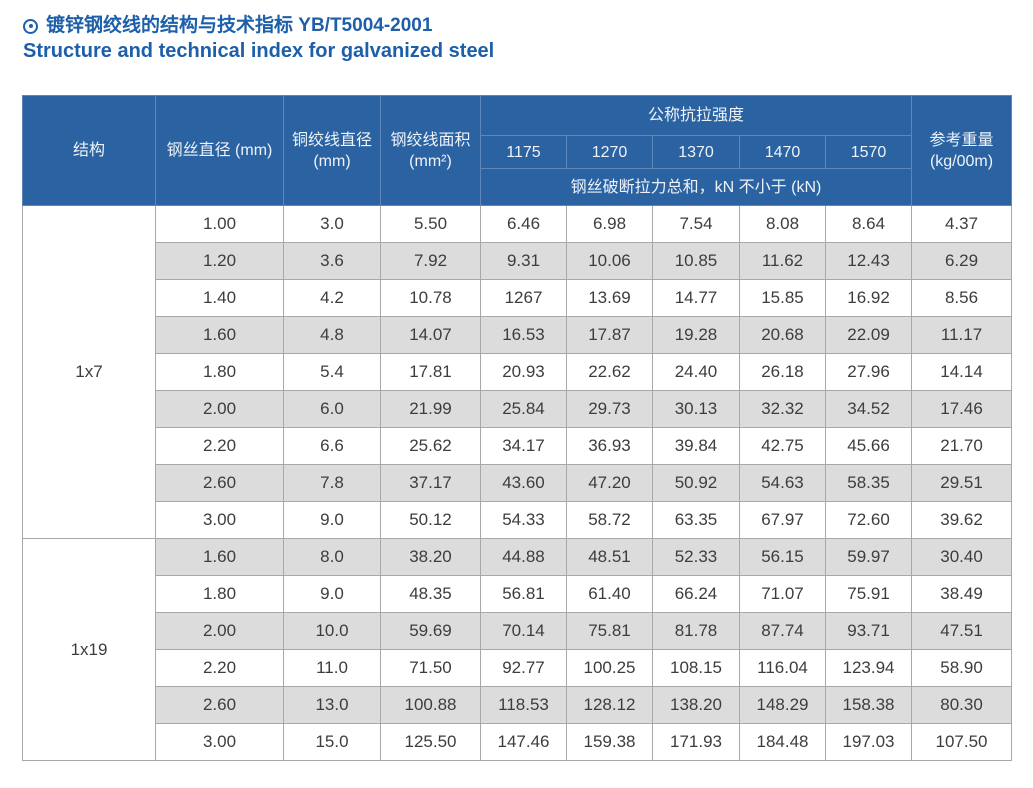 This screenshot has width=1033, height=788. I want to click on table-cell: 3.00, so click(219, 520).